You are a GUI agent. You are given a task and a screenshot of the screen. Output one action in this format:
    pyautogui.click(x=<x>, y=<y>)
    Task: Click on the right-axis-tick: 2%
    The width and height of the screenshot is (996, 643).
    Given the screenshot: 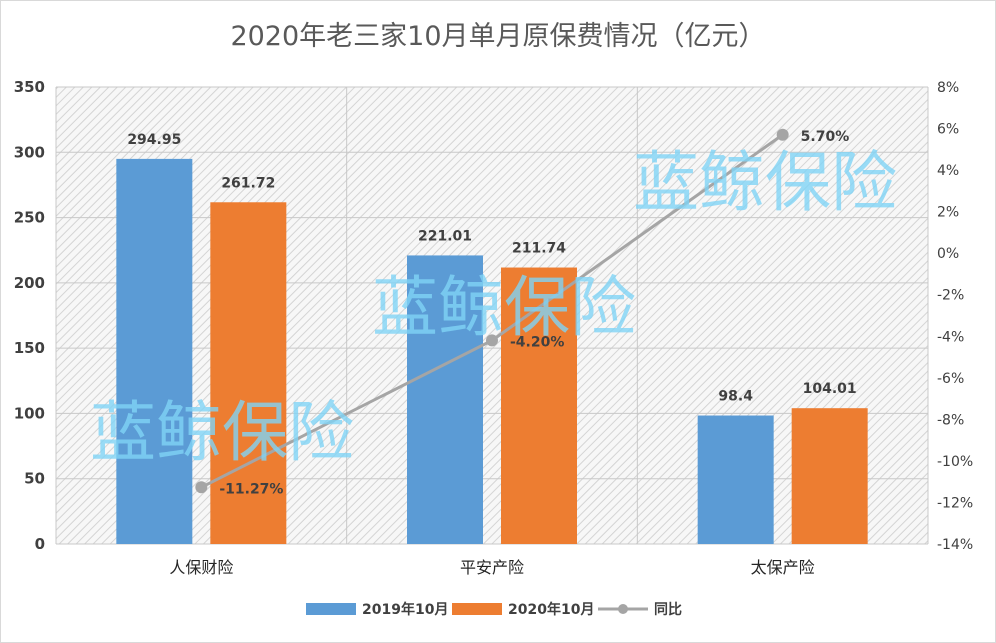 What is the action you would take?
    pyautogui.click(x=948, y=213)
    